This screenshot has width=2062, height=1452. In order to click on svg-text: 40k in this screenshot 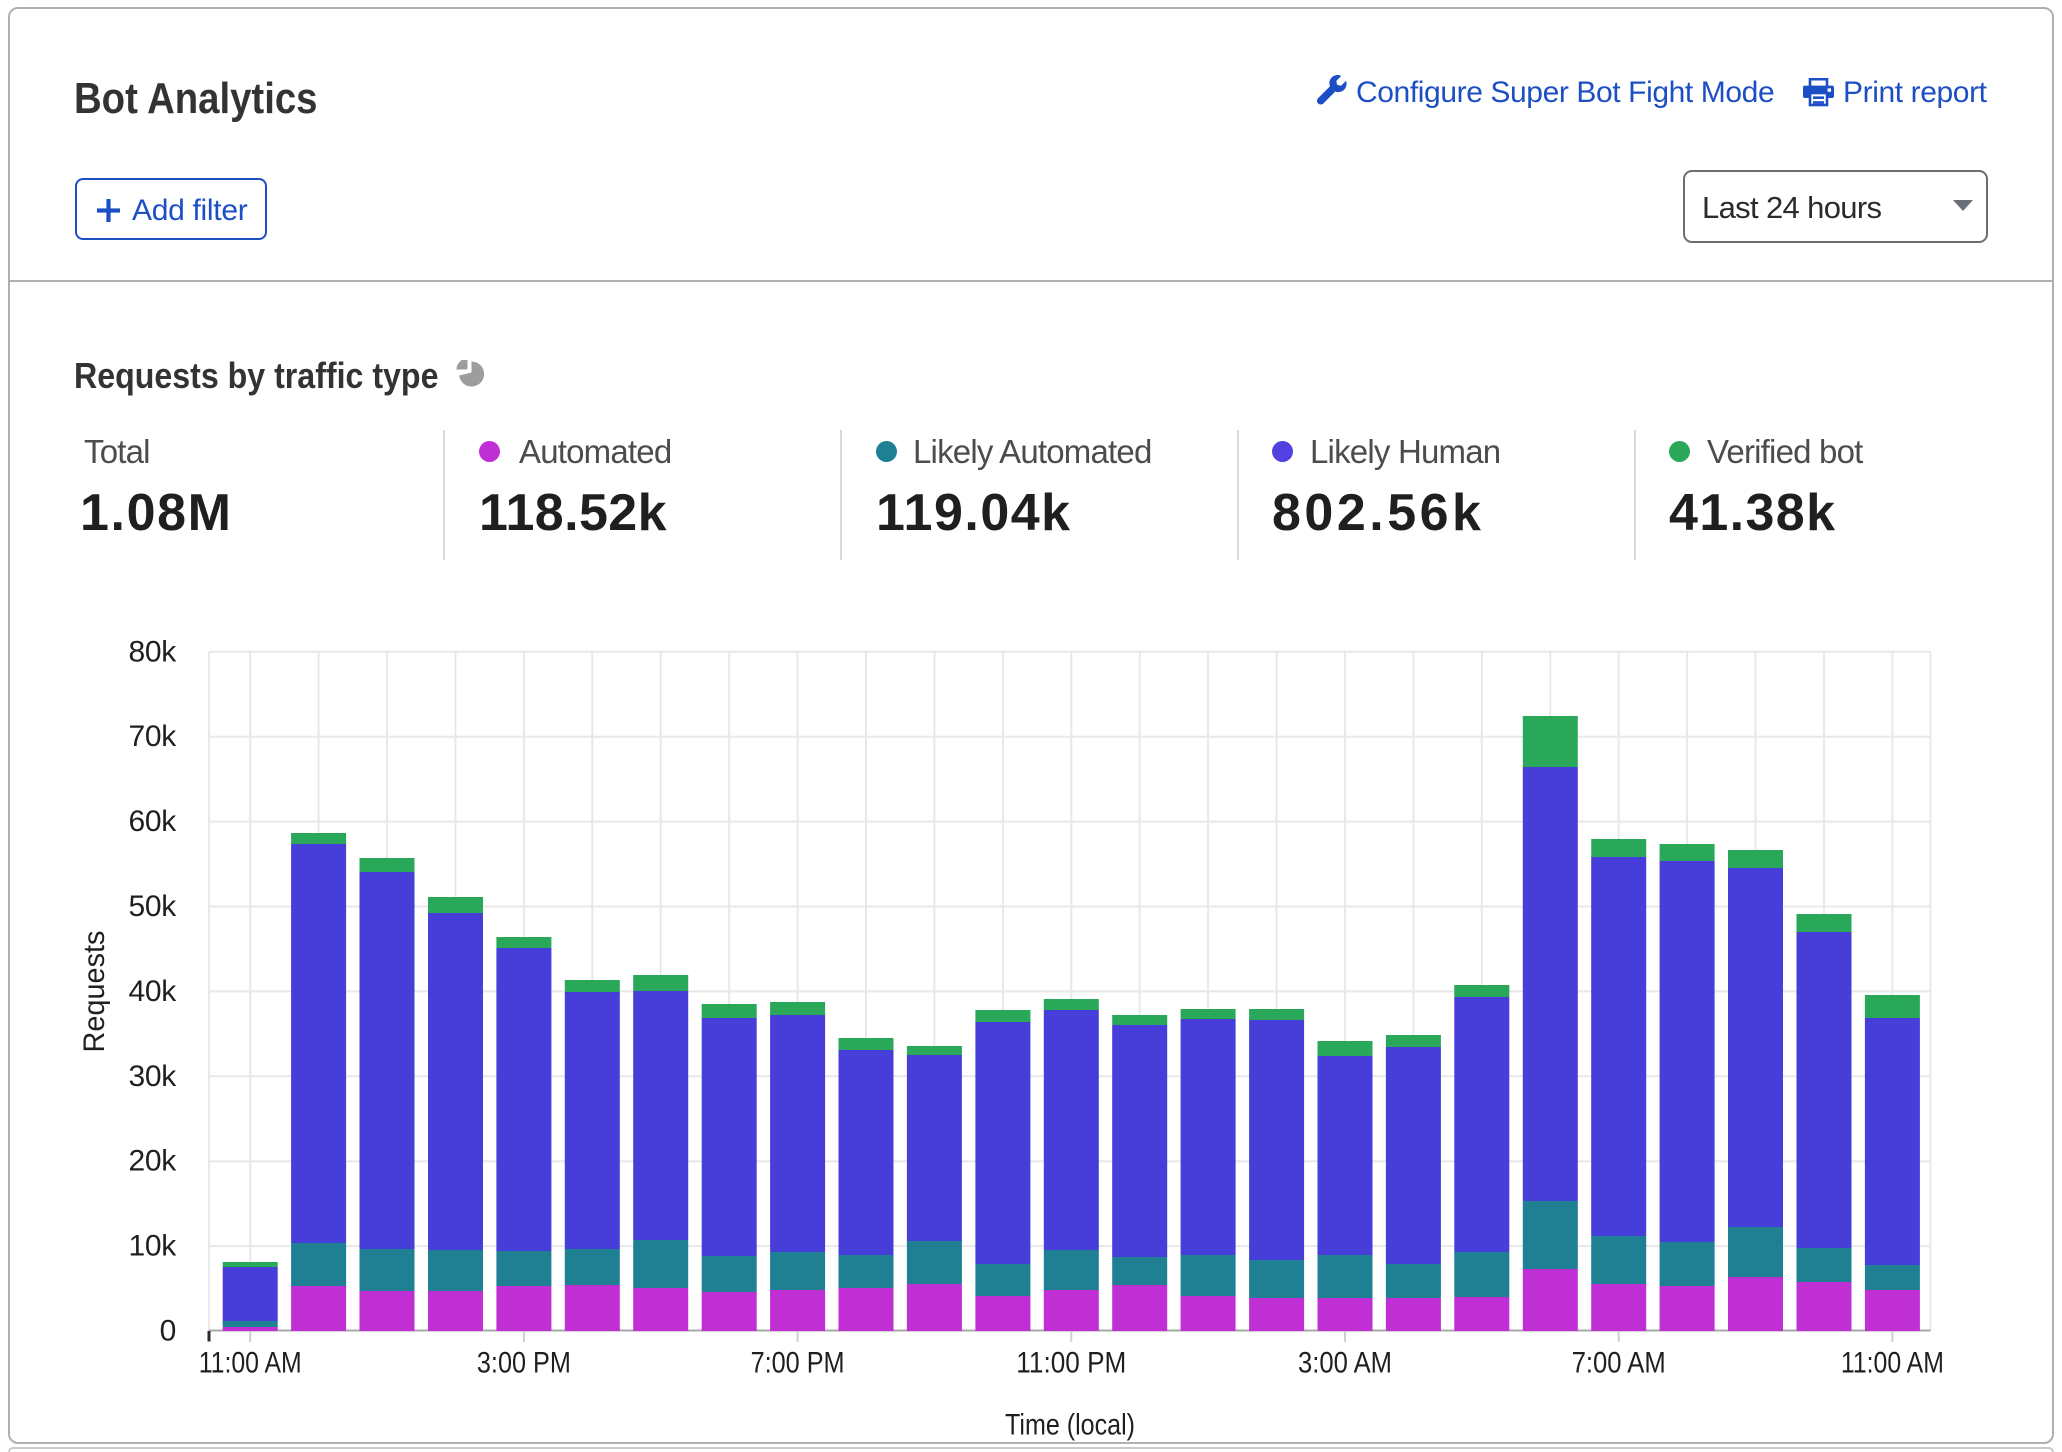, I will do `click(153, 991)`.